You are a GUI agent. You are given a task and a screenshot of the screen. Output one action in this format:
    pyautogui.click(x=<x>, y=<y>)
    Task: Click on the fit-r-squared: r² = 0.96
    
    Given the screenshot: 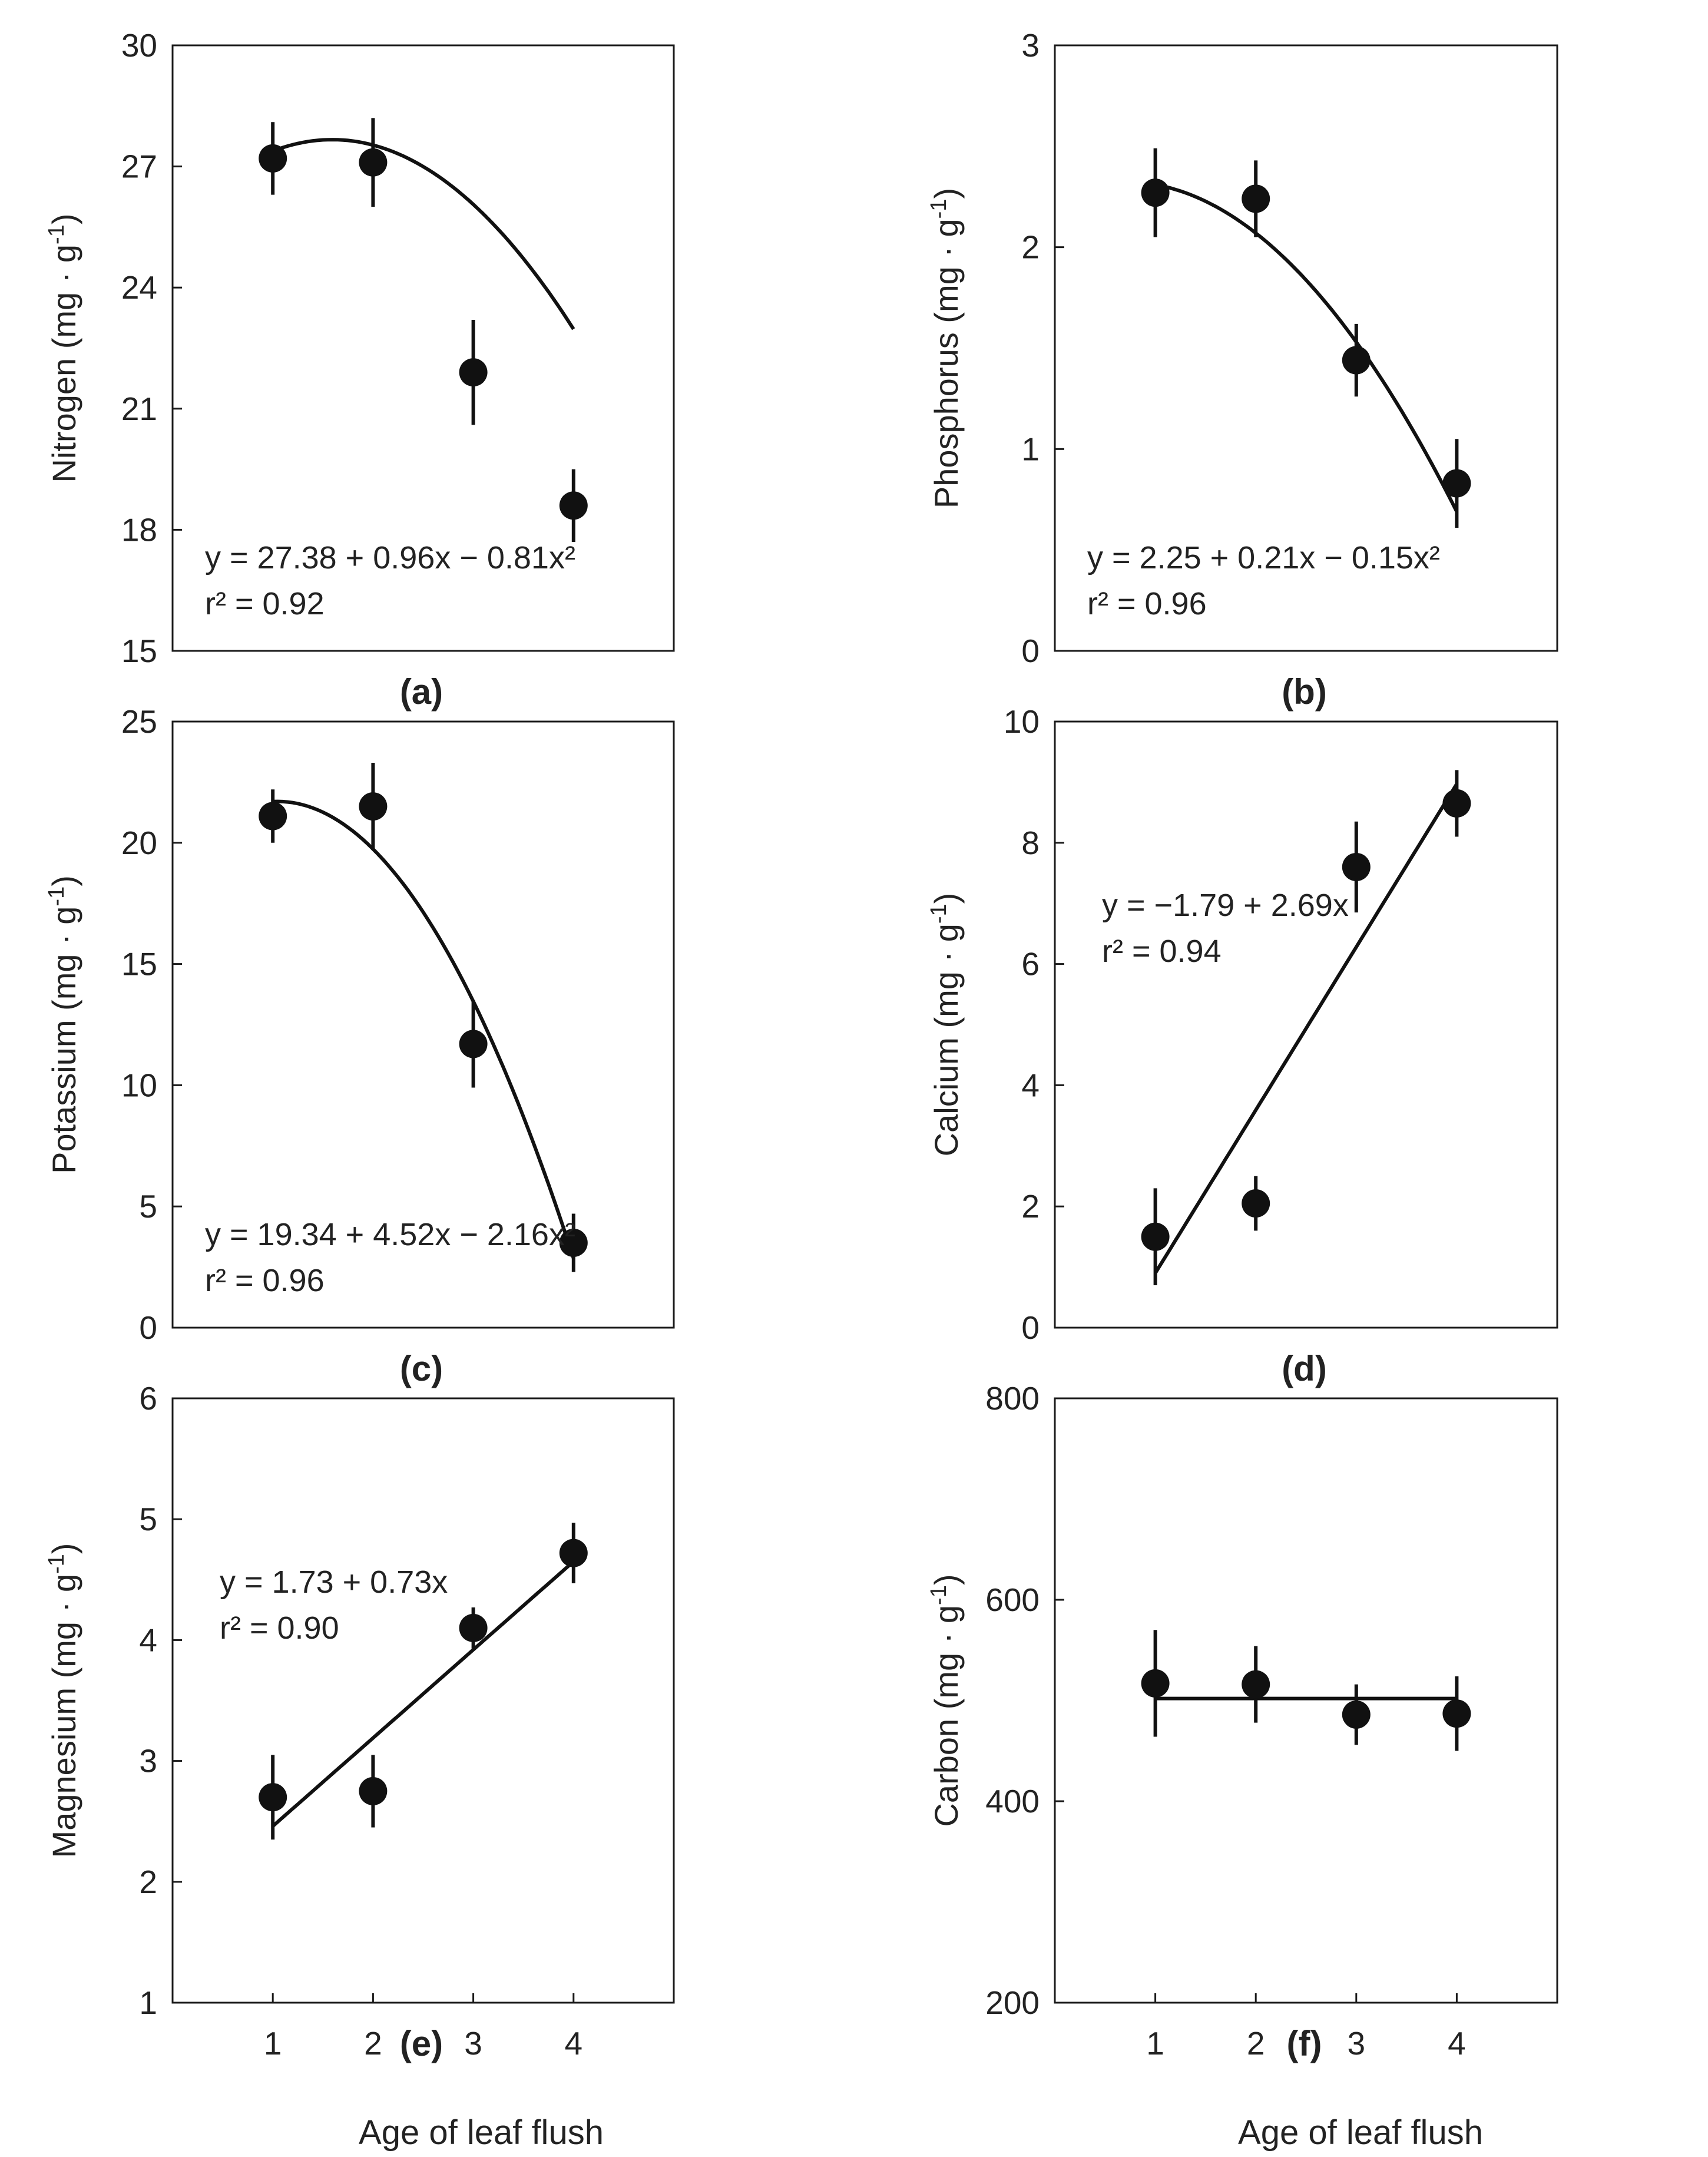 What is the action you would take?
    pyautogui.click(x=265, y=1280)
    